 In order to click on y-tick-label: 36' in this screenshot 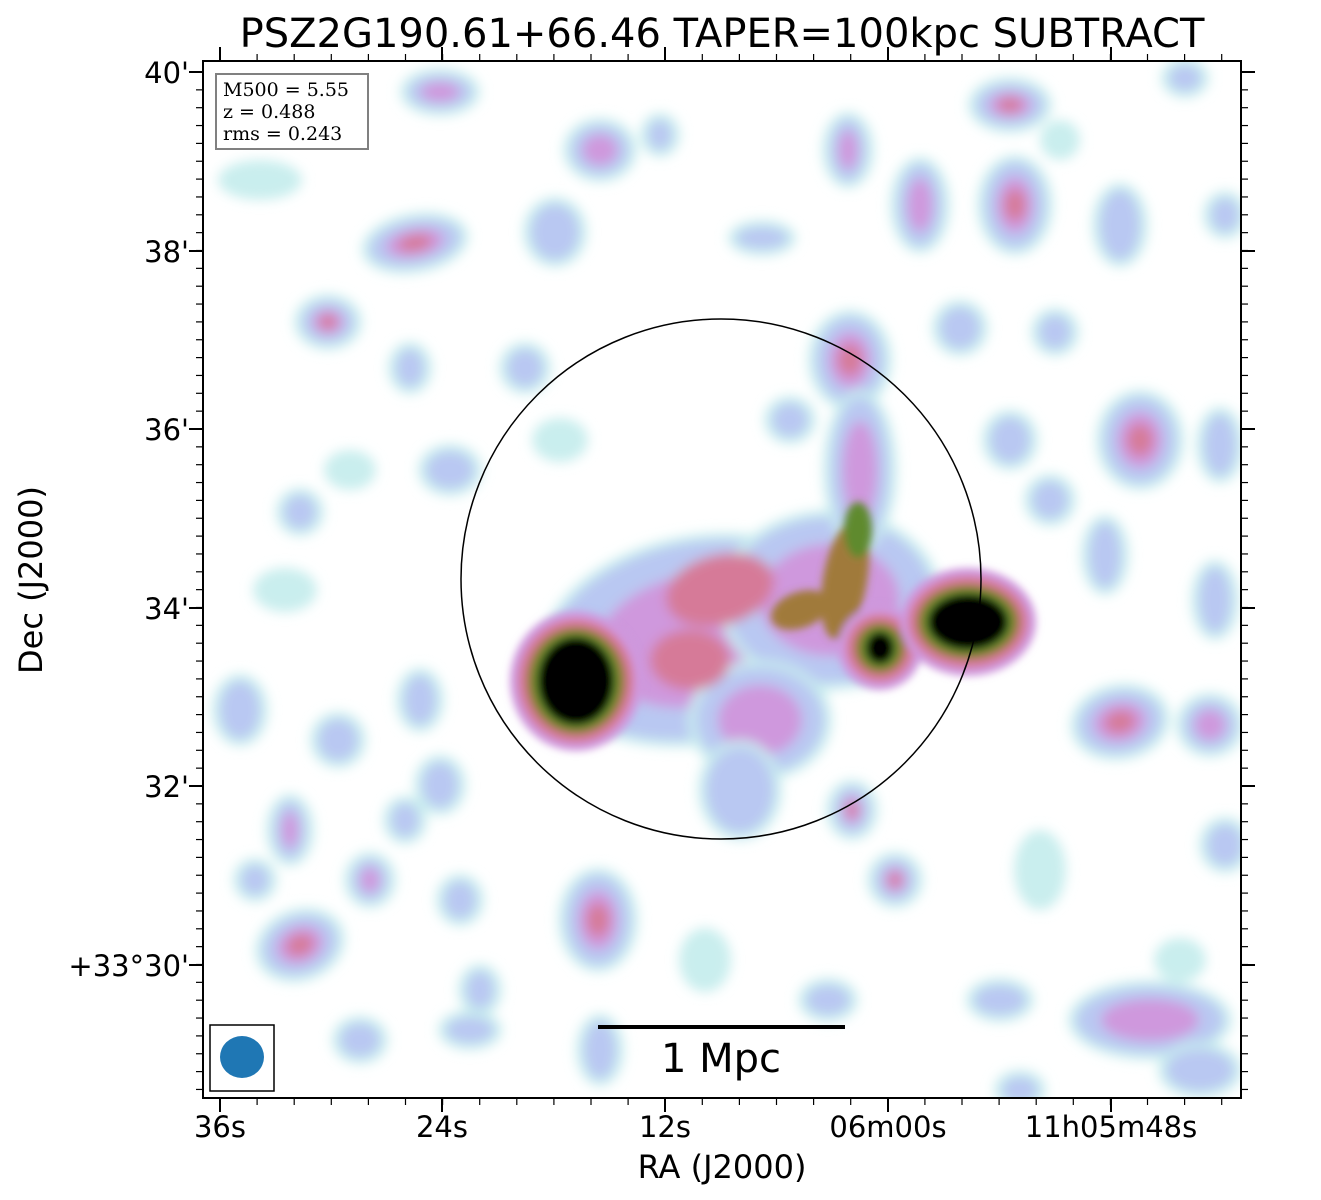, I will do `click(166, 430)`.